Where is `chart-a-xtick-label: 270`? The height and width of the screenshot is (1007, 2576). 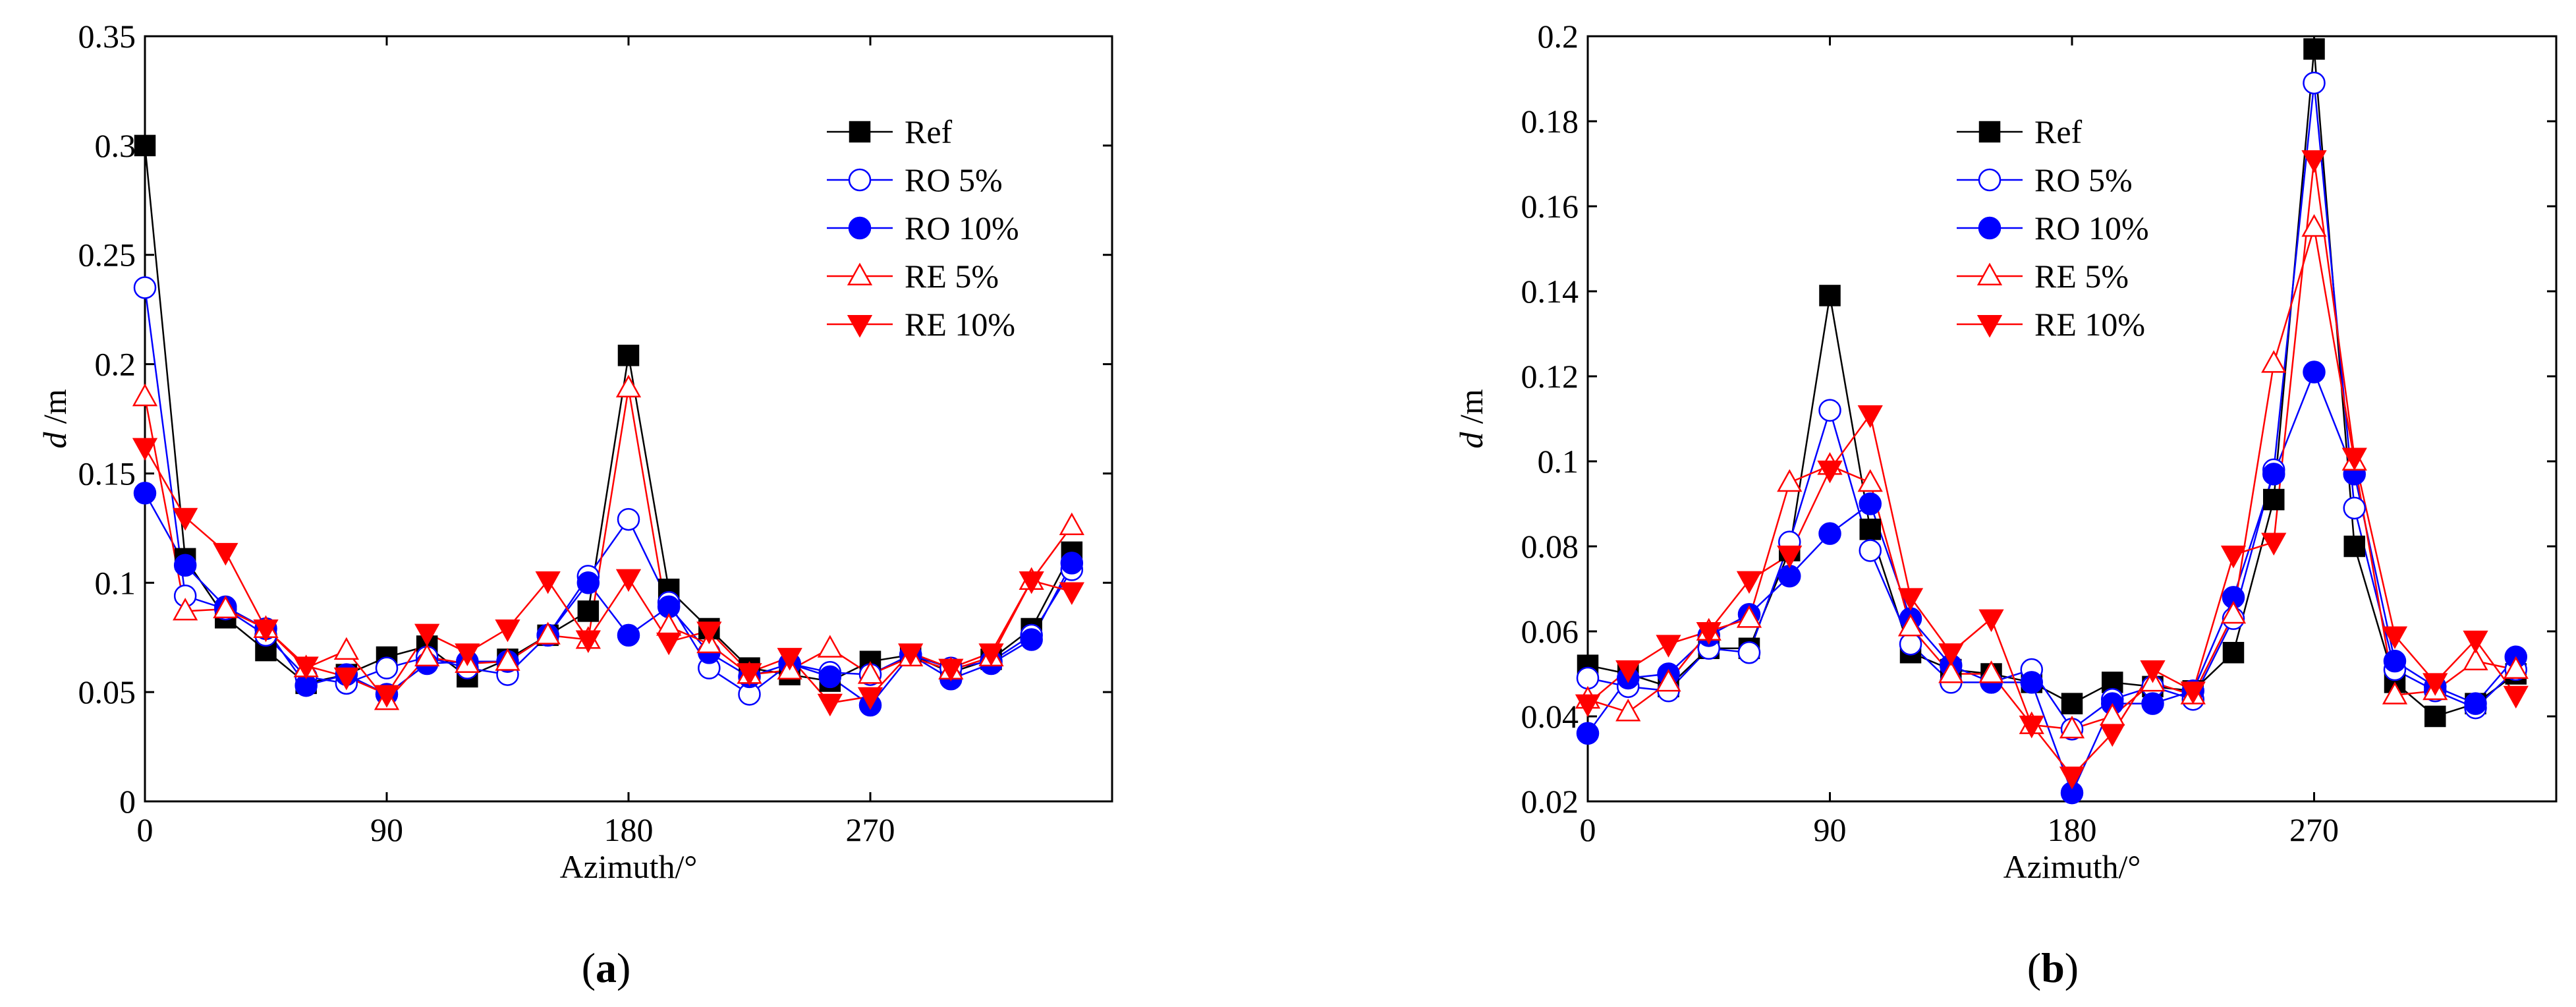 chart-a-xtick-label: 270 is located at coordinates (870, 829).